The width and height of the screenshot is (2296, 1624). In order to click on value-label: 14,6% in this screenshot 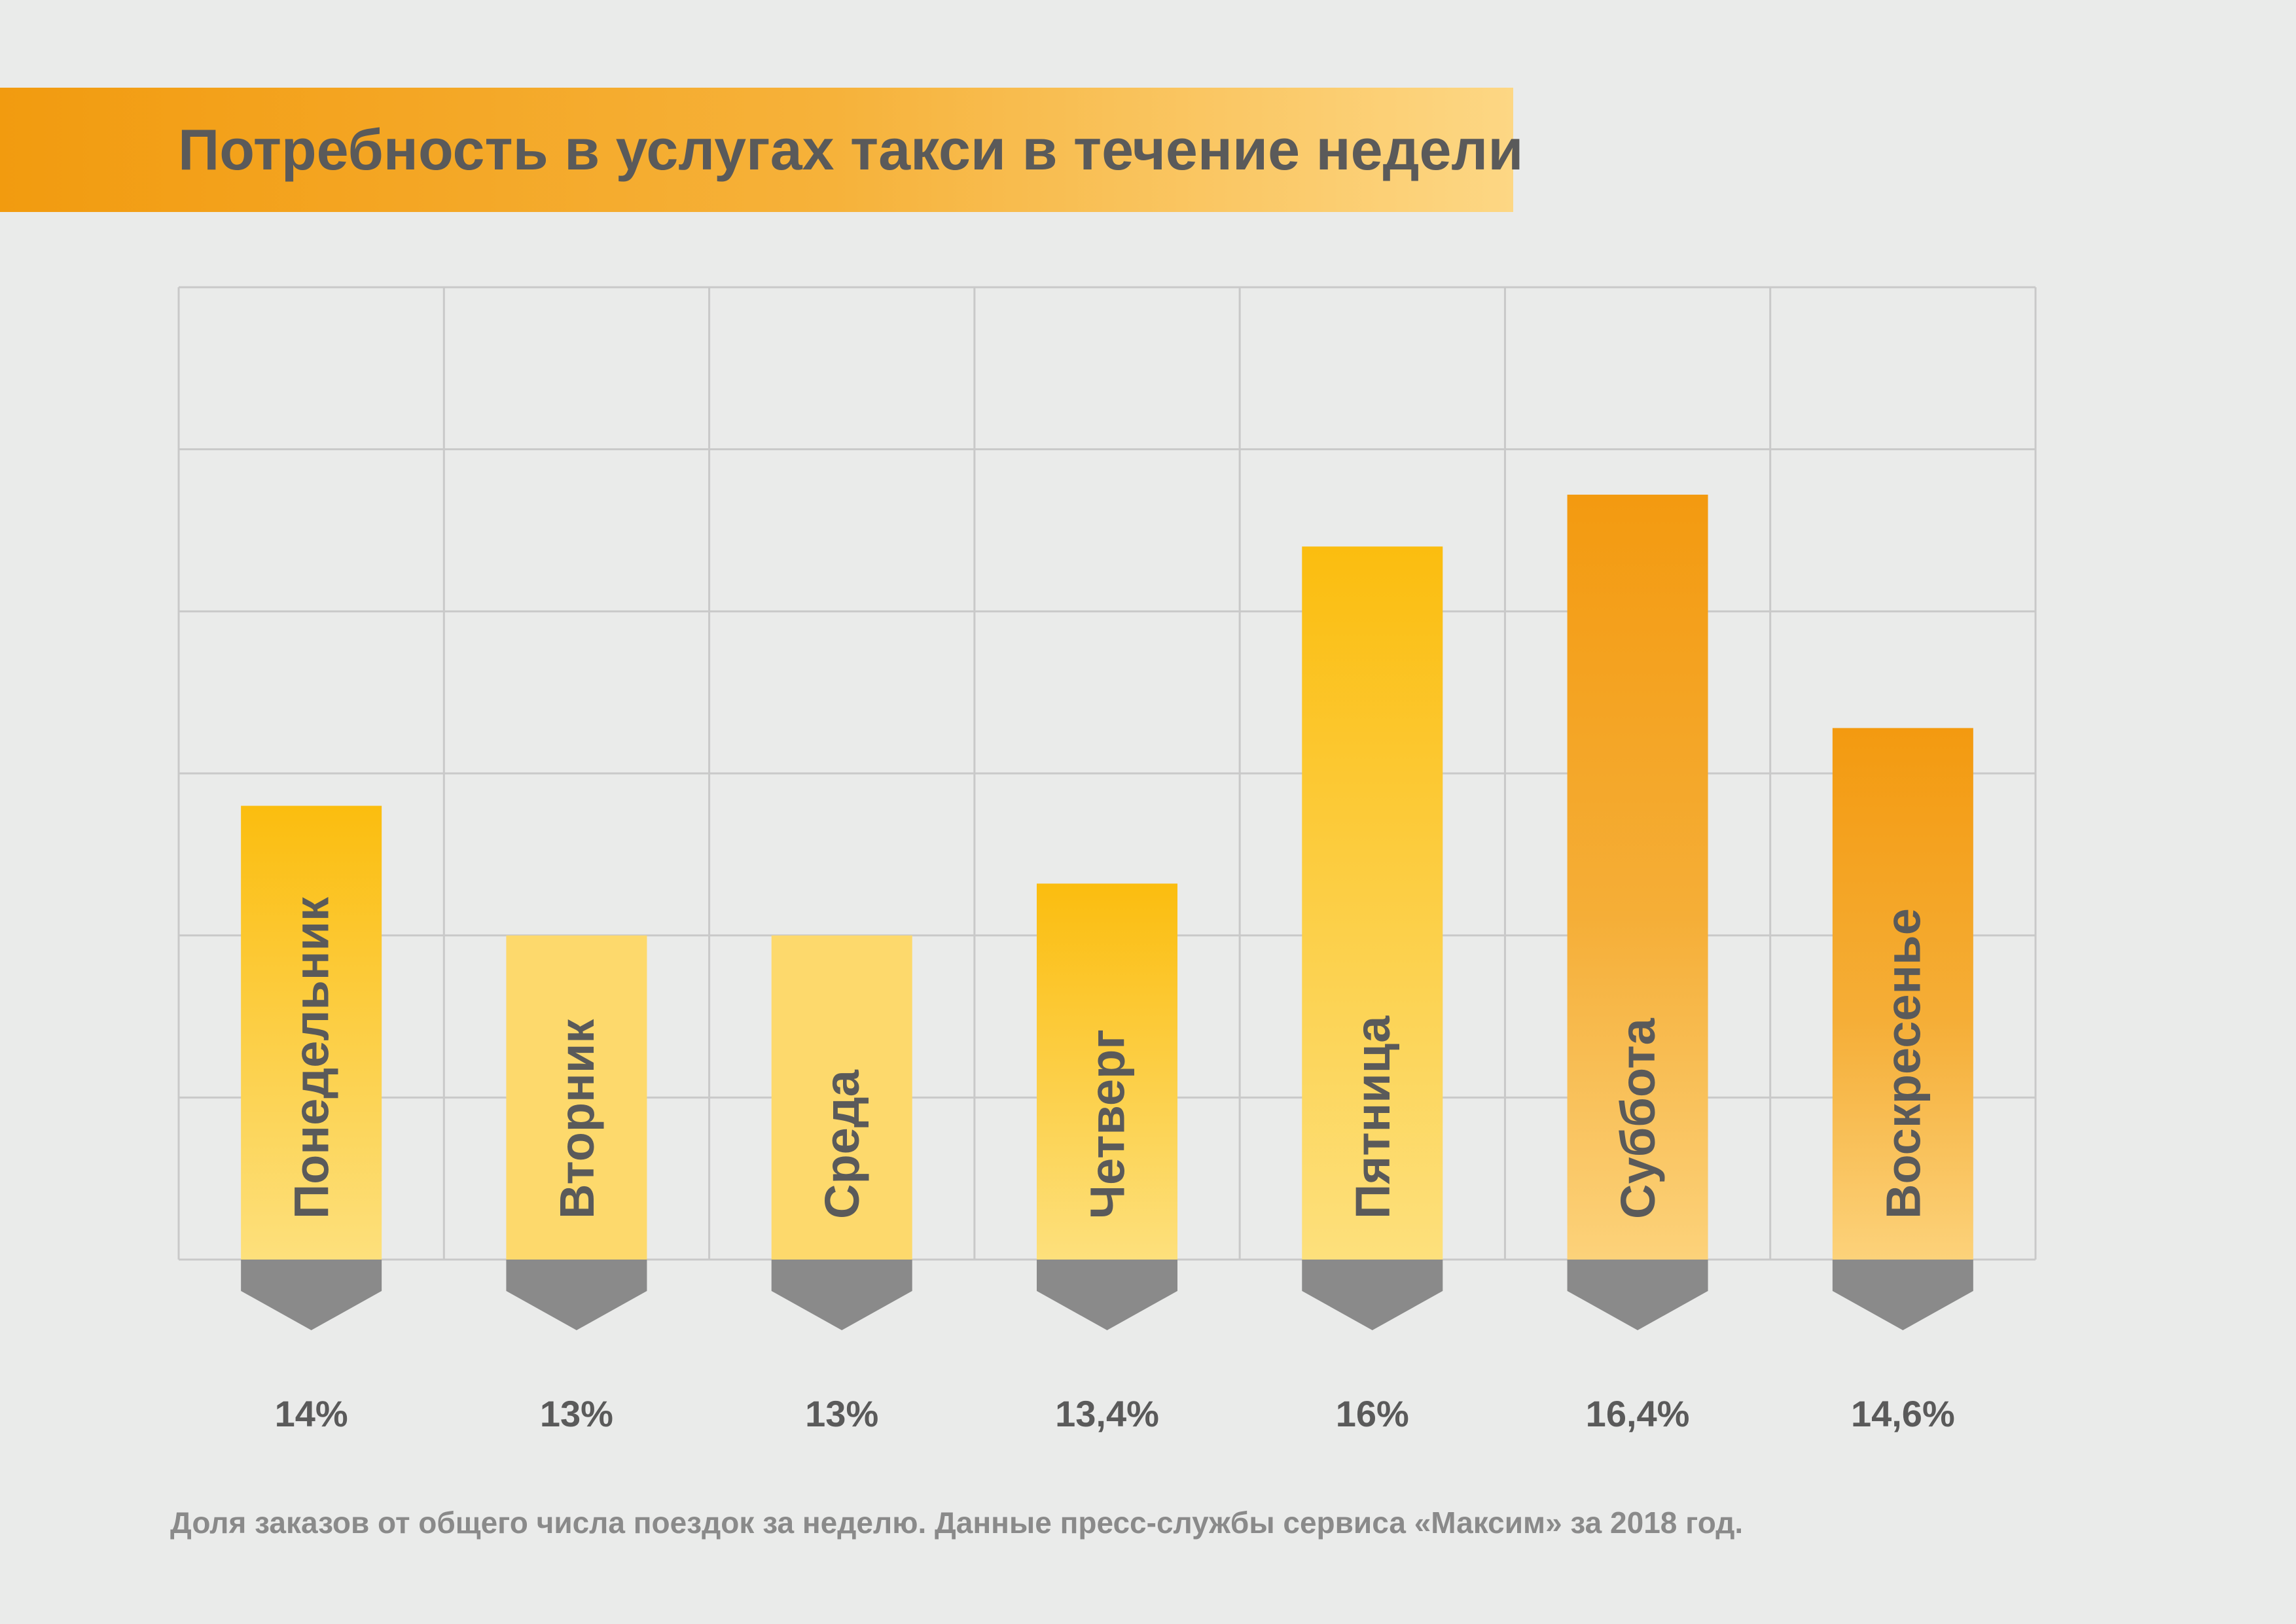, I will do `click(1903, 1413)`.